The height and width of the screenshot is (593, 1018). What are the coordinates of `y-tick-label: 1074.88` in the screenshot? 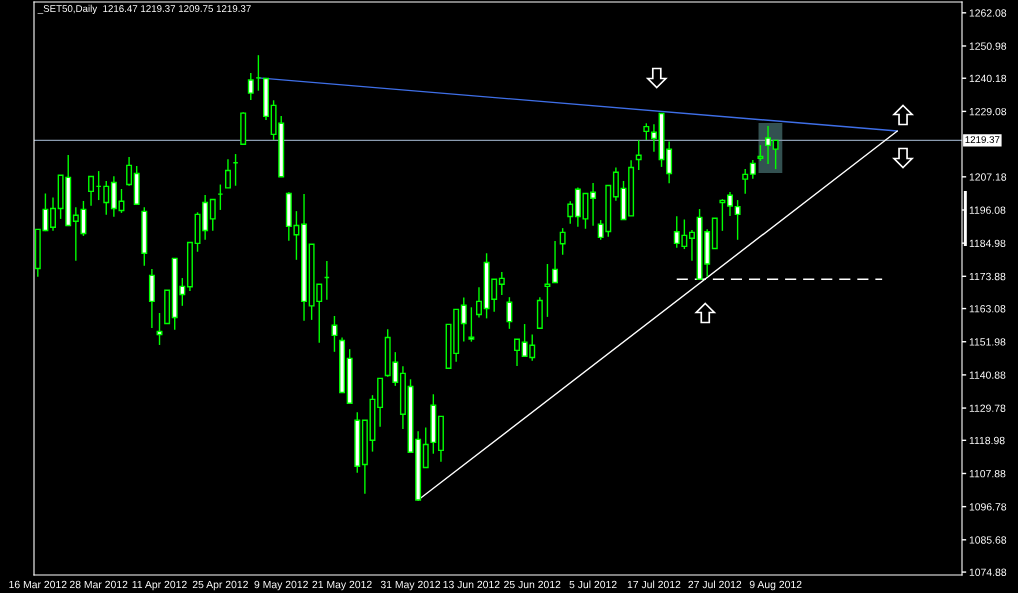 It's located at (988, 572).